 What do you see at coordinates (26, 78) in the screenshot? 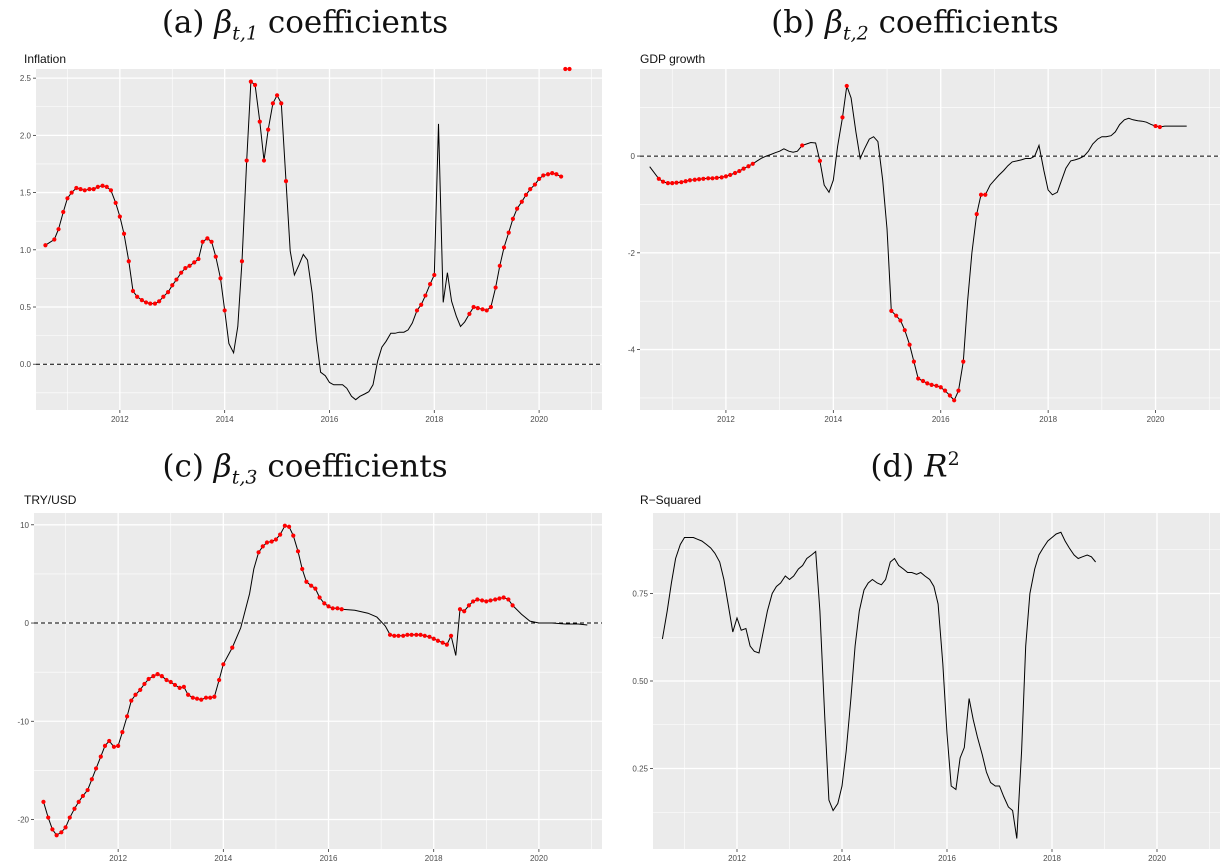
I see `y-tick-label: 2.5` at bounding box center [26, 78].